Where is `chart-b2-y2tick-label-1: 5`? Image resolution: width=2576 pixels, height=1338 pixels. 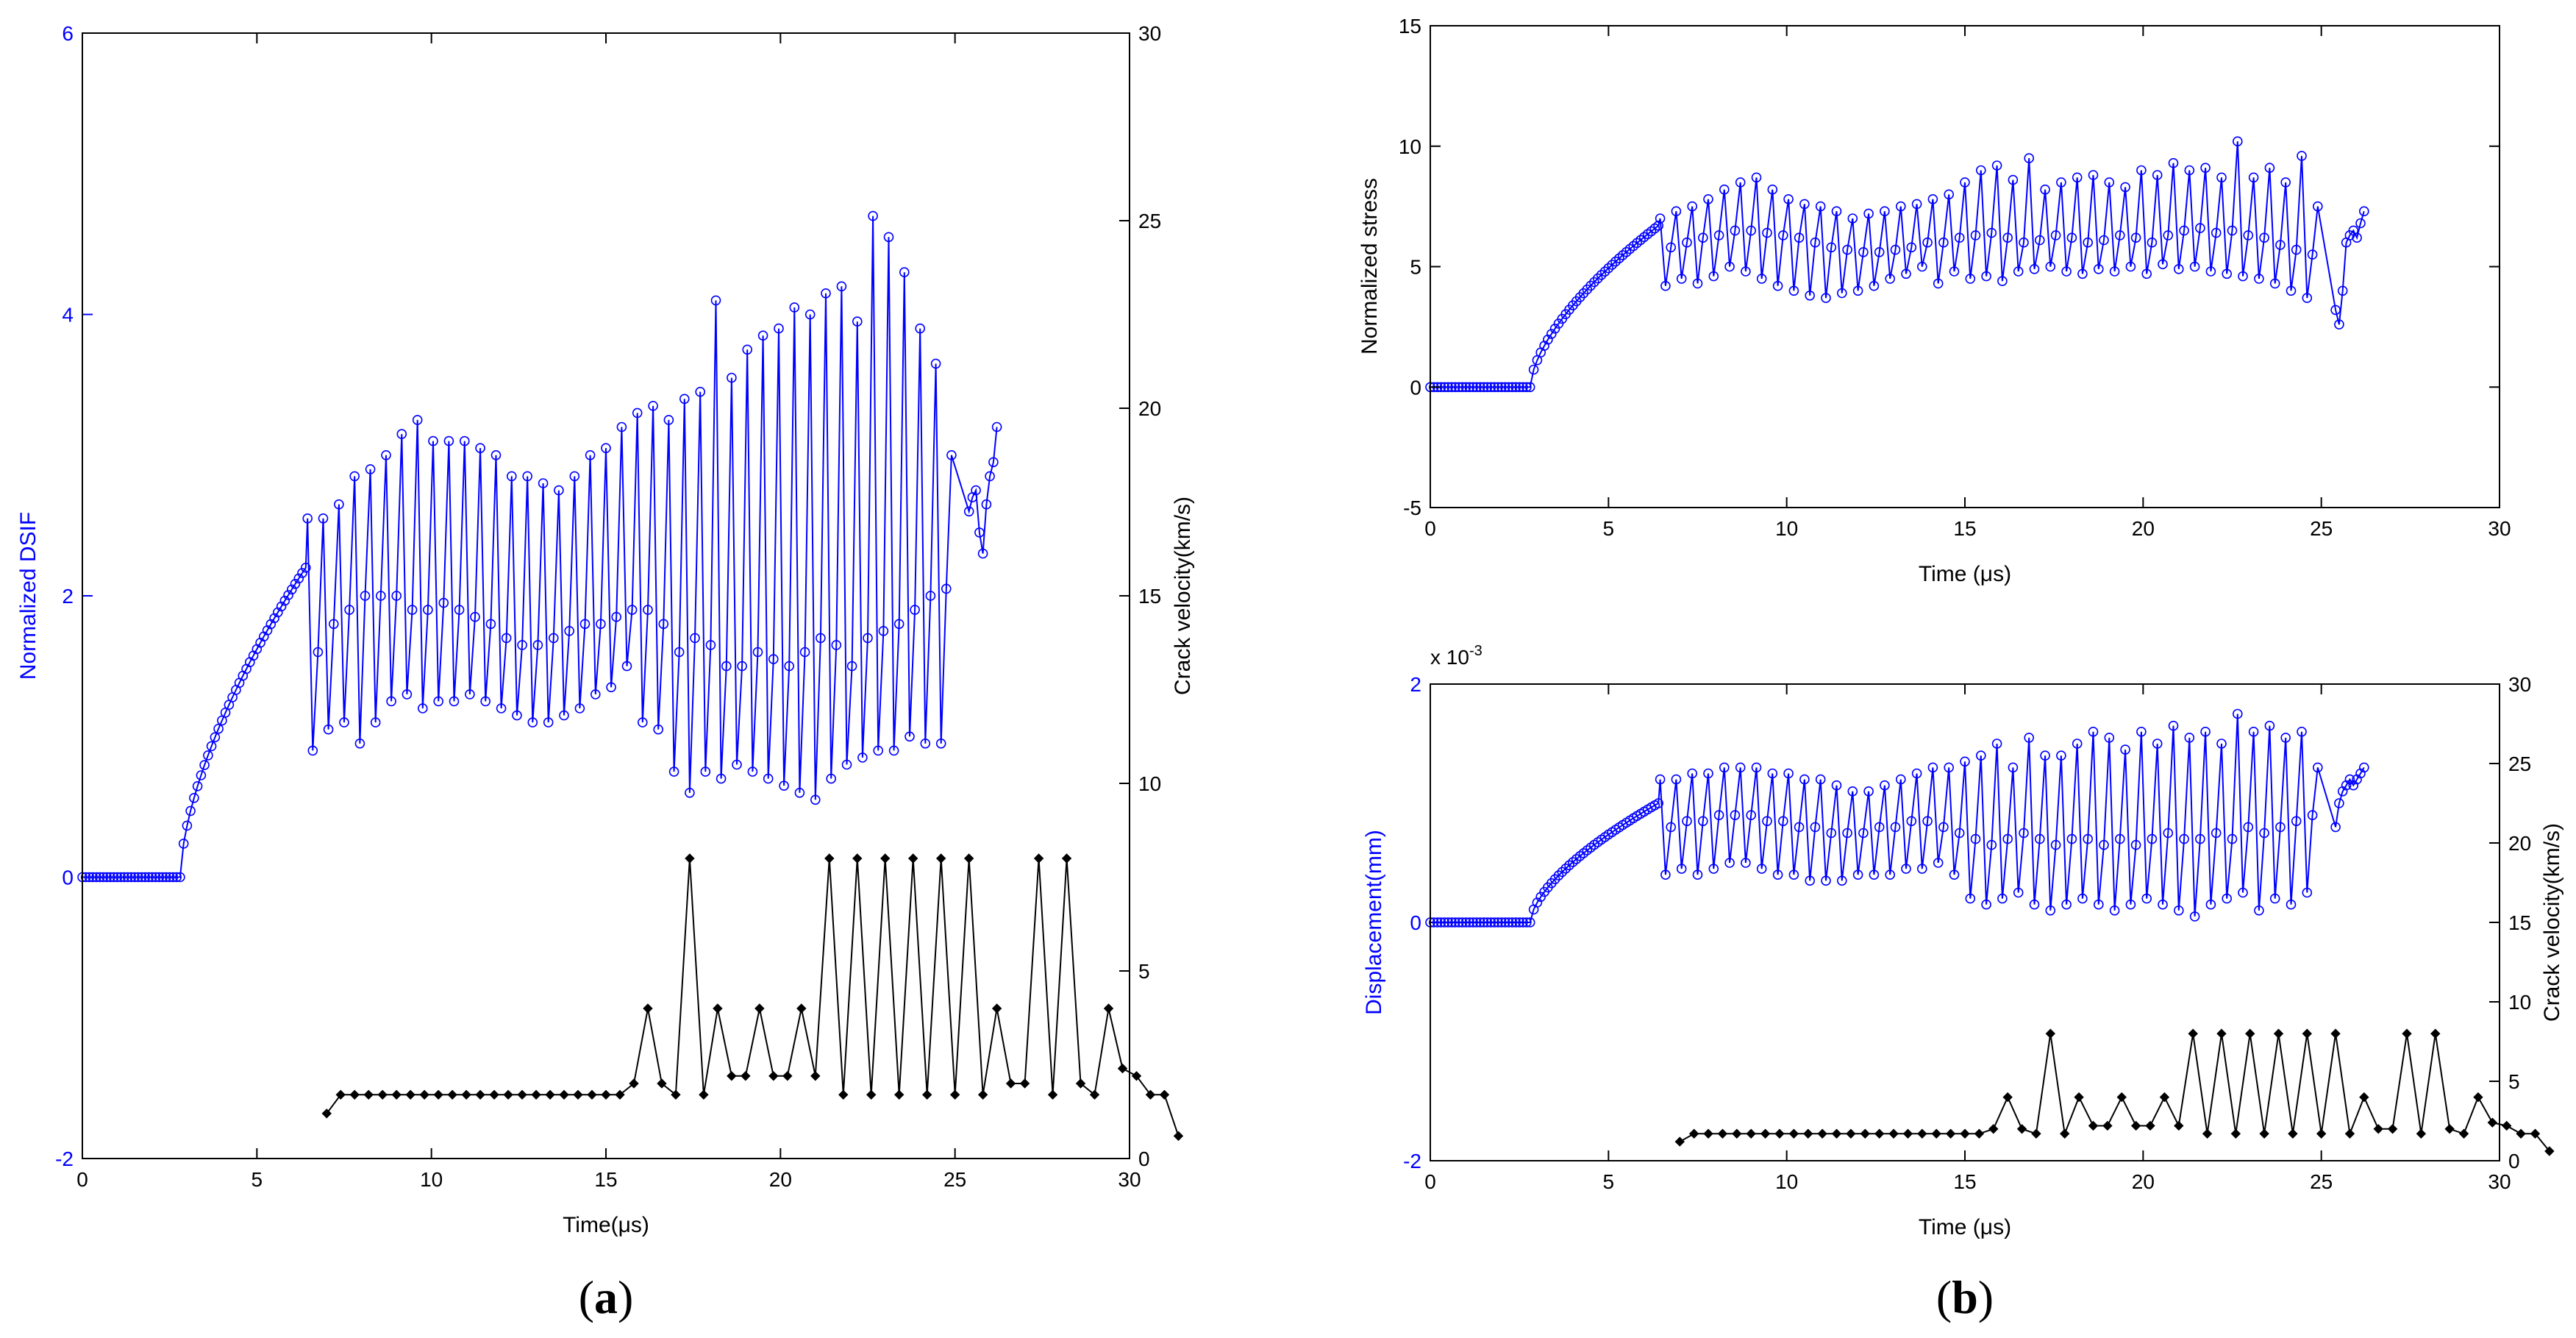 chart-b2-y2tick-label-1: 5 is located at coordinates (2514, 1081).